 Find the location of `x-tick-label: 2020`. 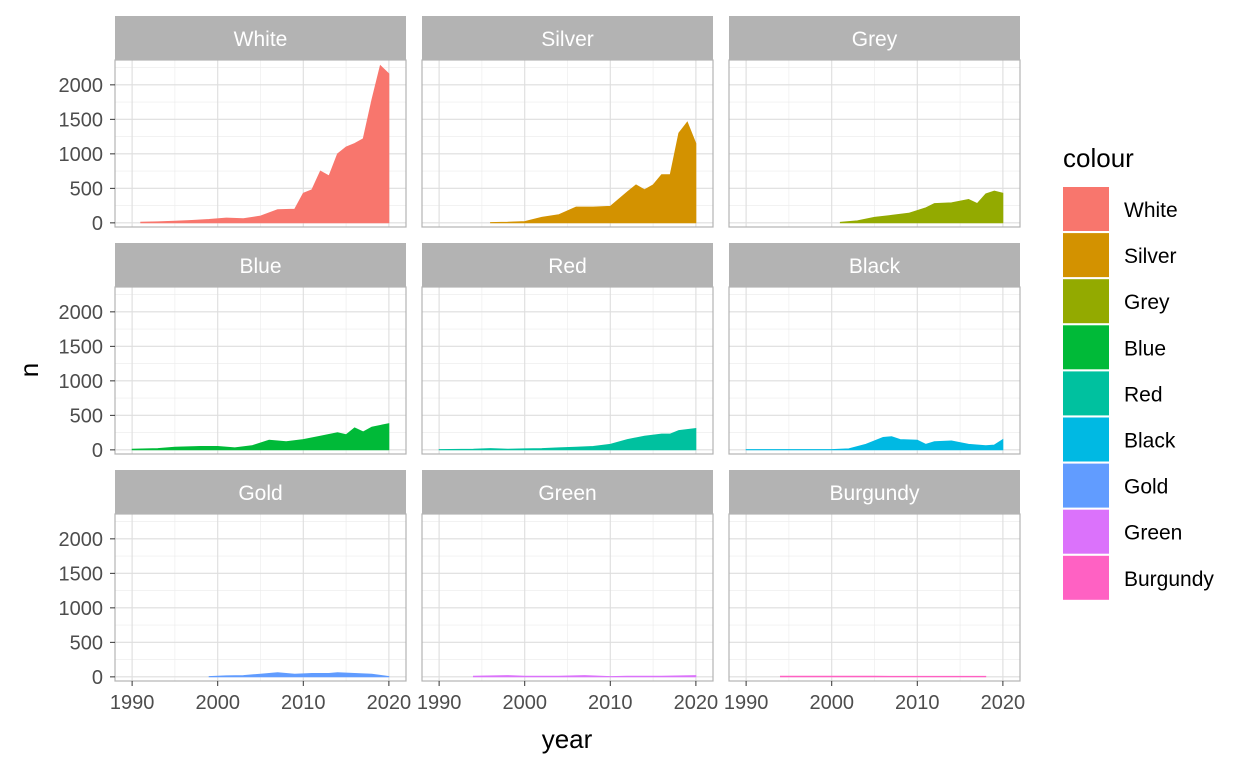

x-tick-label: 2020 is located at coordinates (696, 703).